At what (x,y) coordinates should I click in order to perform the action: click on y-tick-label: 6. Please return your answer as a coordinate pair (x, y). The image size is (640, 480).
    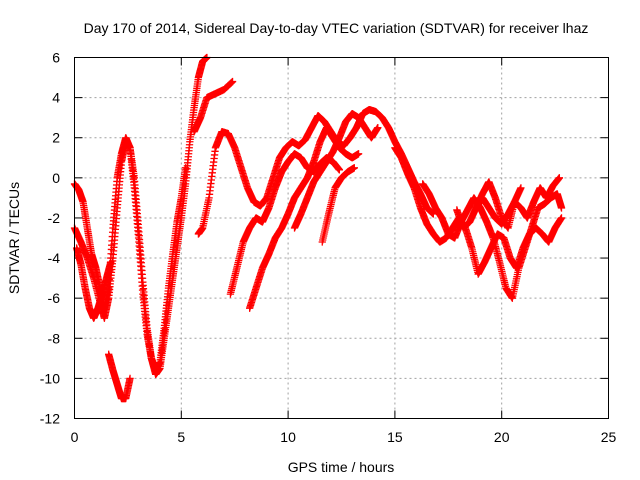
    Looking at the image, I should click on (56, 58).